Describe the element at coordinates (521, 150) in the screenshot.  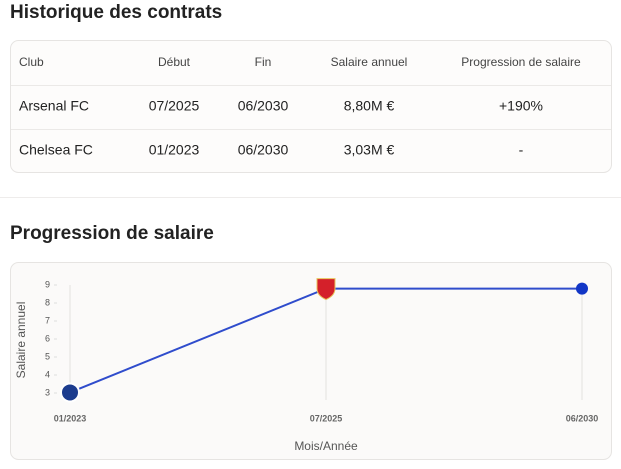
I see `table-cell: -` at that location.